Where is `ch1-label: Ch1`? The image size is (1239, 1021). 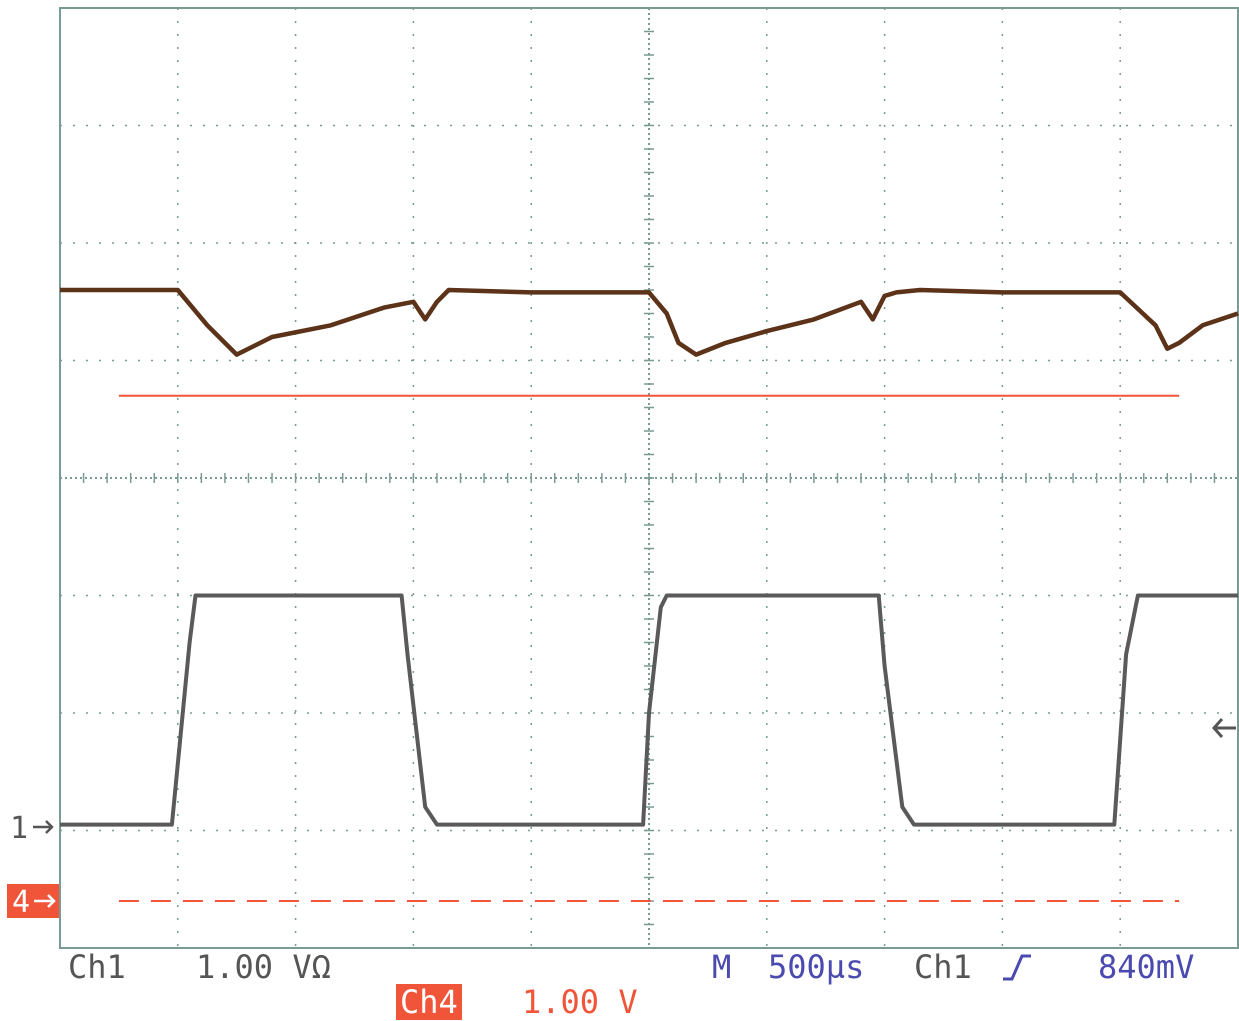 ch1-label: Ch1 is located at coordinates (97, 967).